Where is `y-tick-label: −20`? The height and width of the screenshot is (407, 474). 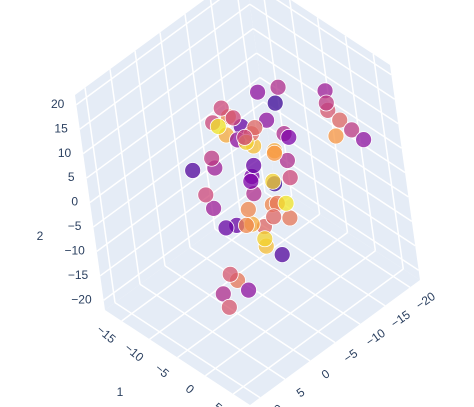
y-tick-label: −20 is located at coordinates (425, 300).